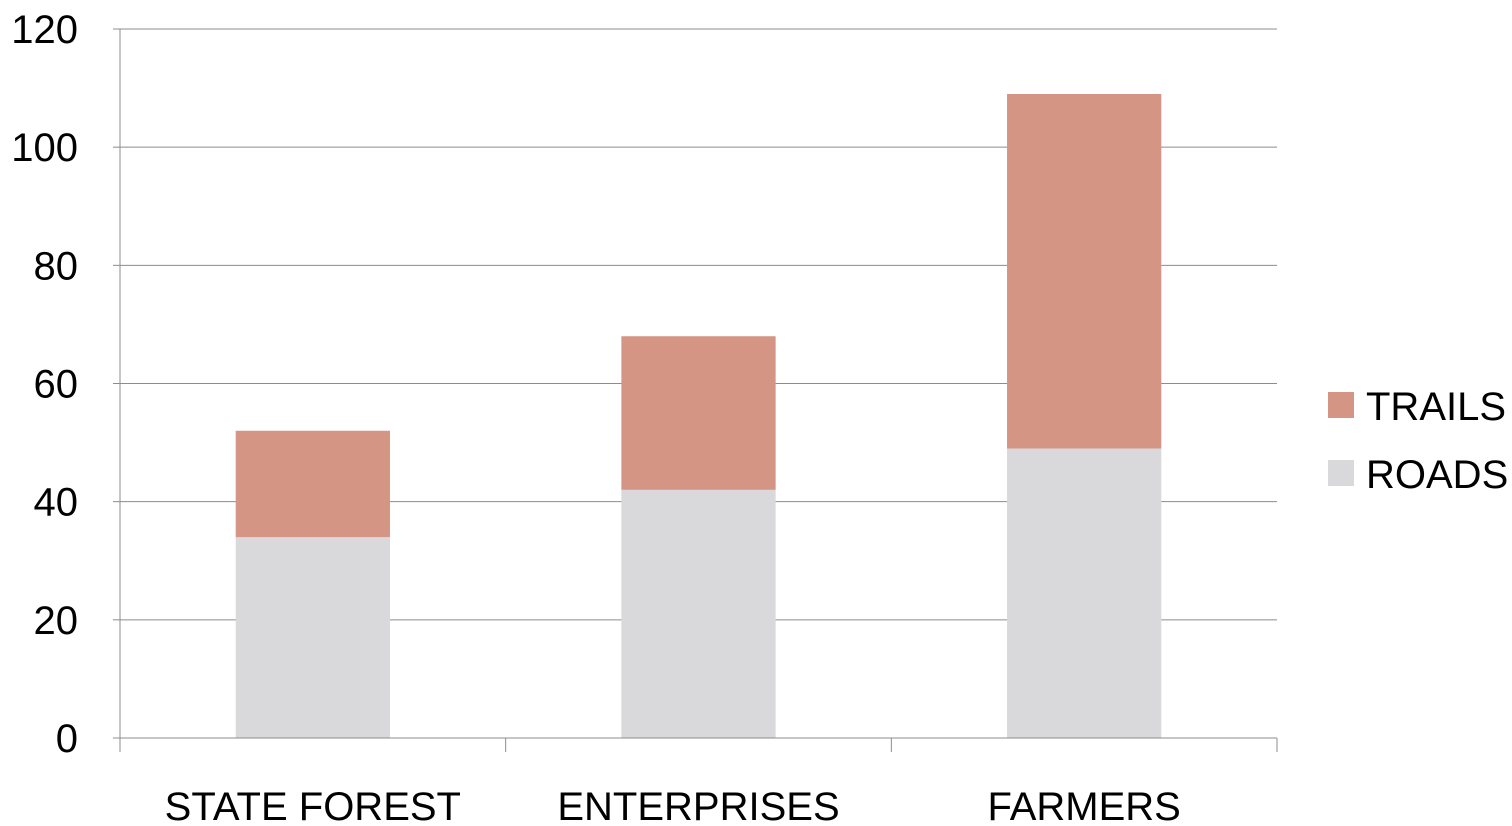 The width and height of the screenshot is (1512, 826). Describe the element at coordinates (56, 503) in the screenshot. I see `y-tick-label: 40` at that location.